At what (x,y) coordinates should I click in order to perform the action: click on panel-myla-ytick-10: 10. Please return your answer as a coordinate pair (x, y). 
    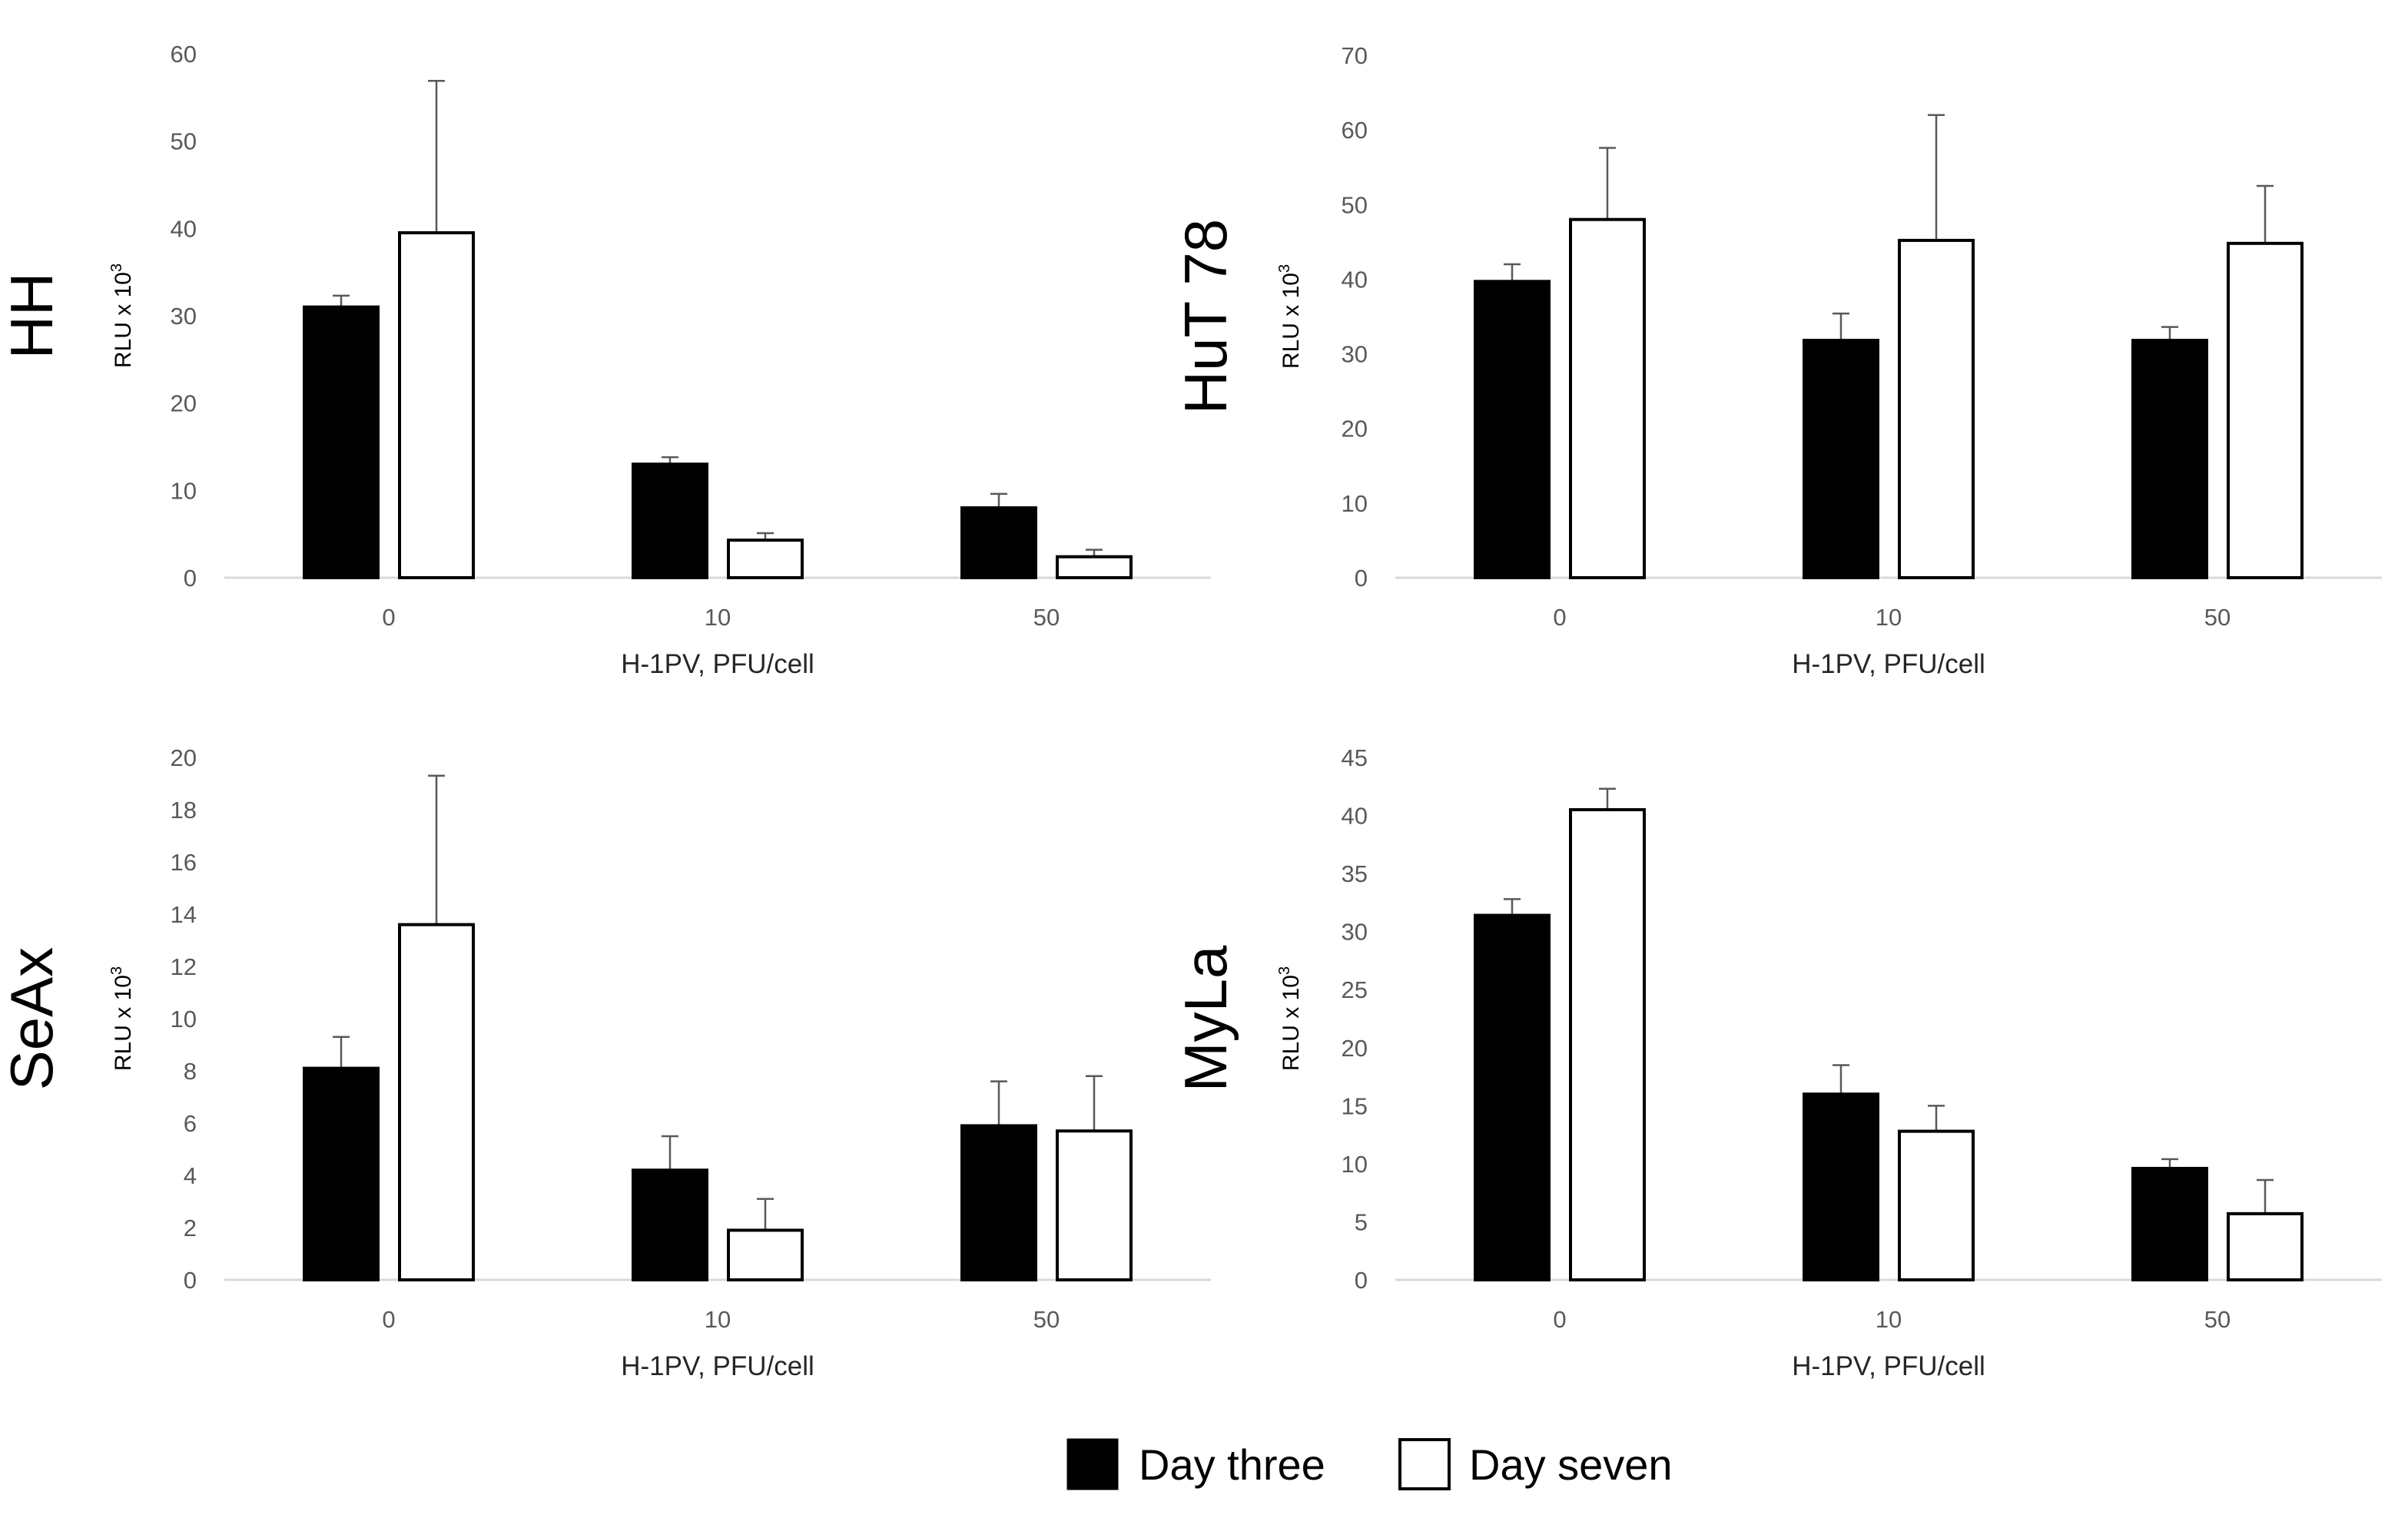
    Looking at the image, I should click on (1355, 1164).